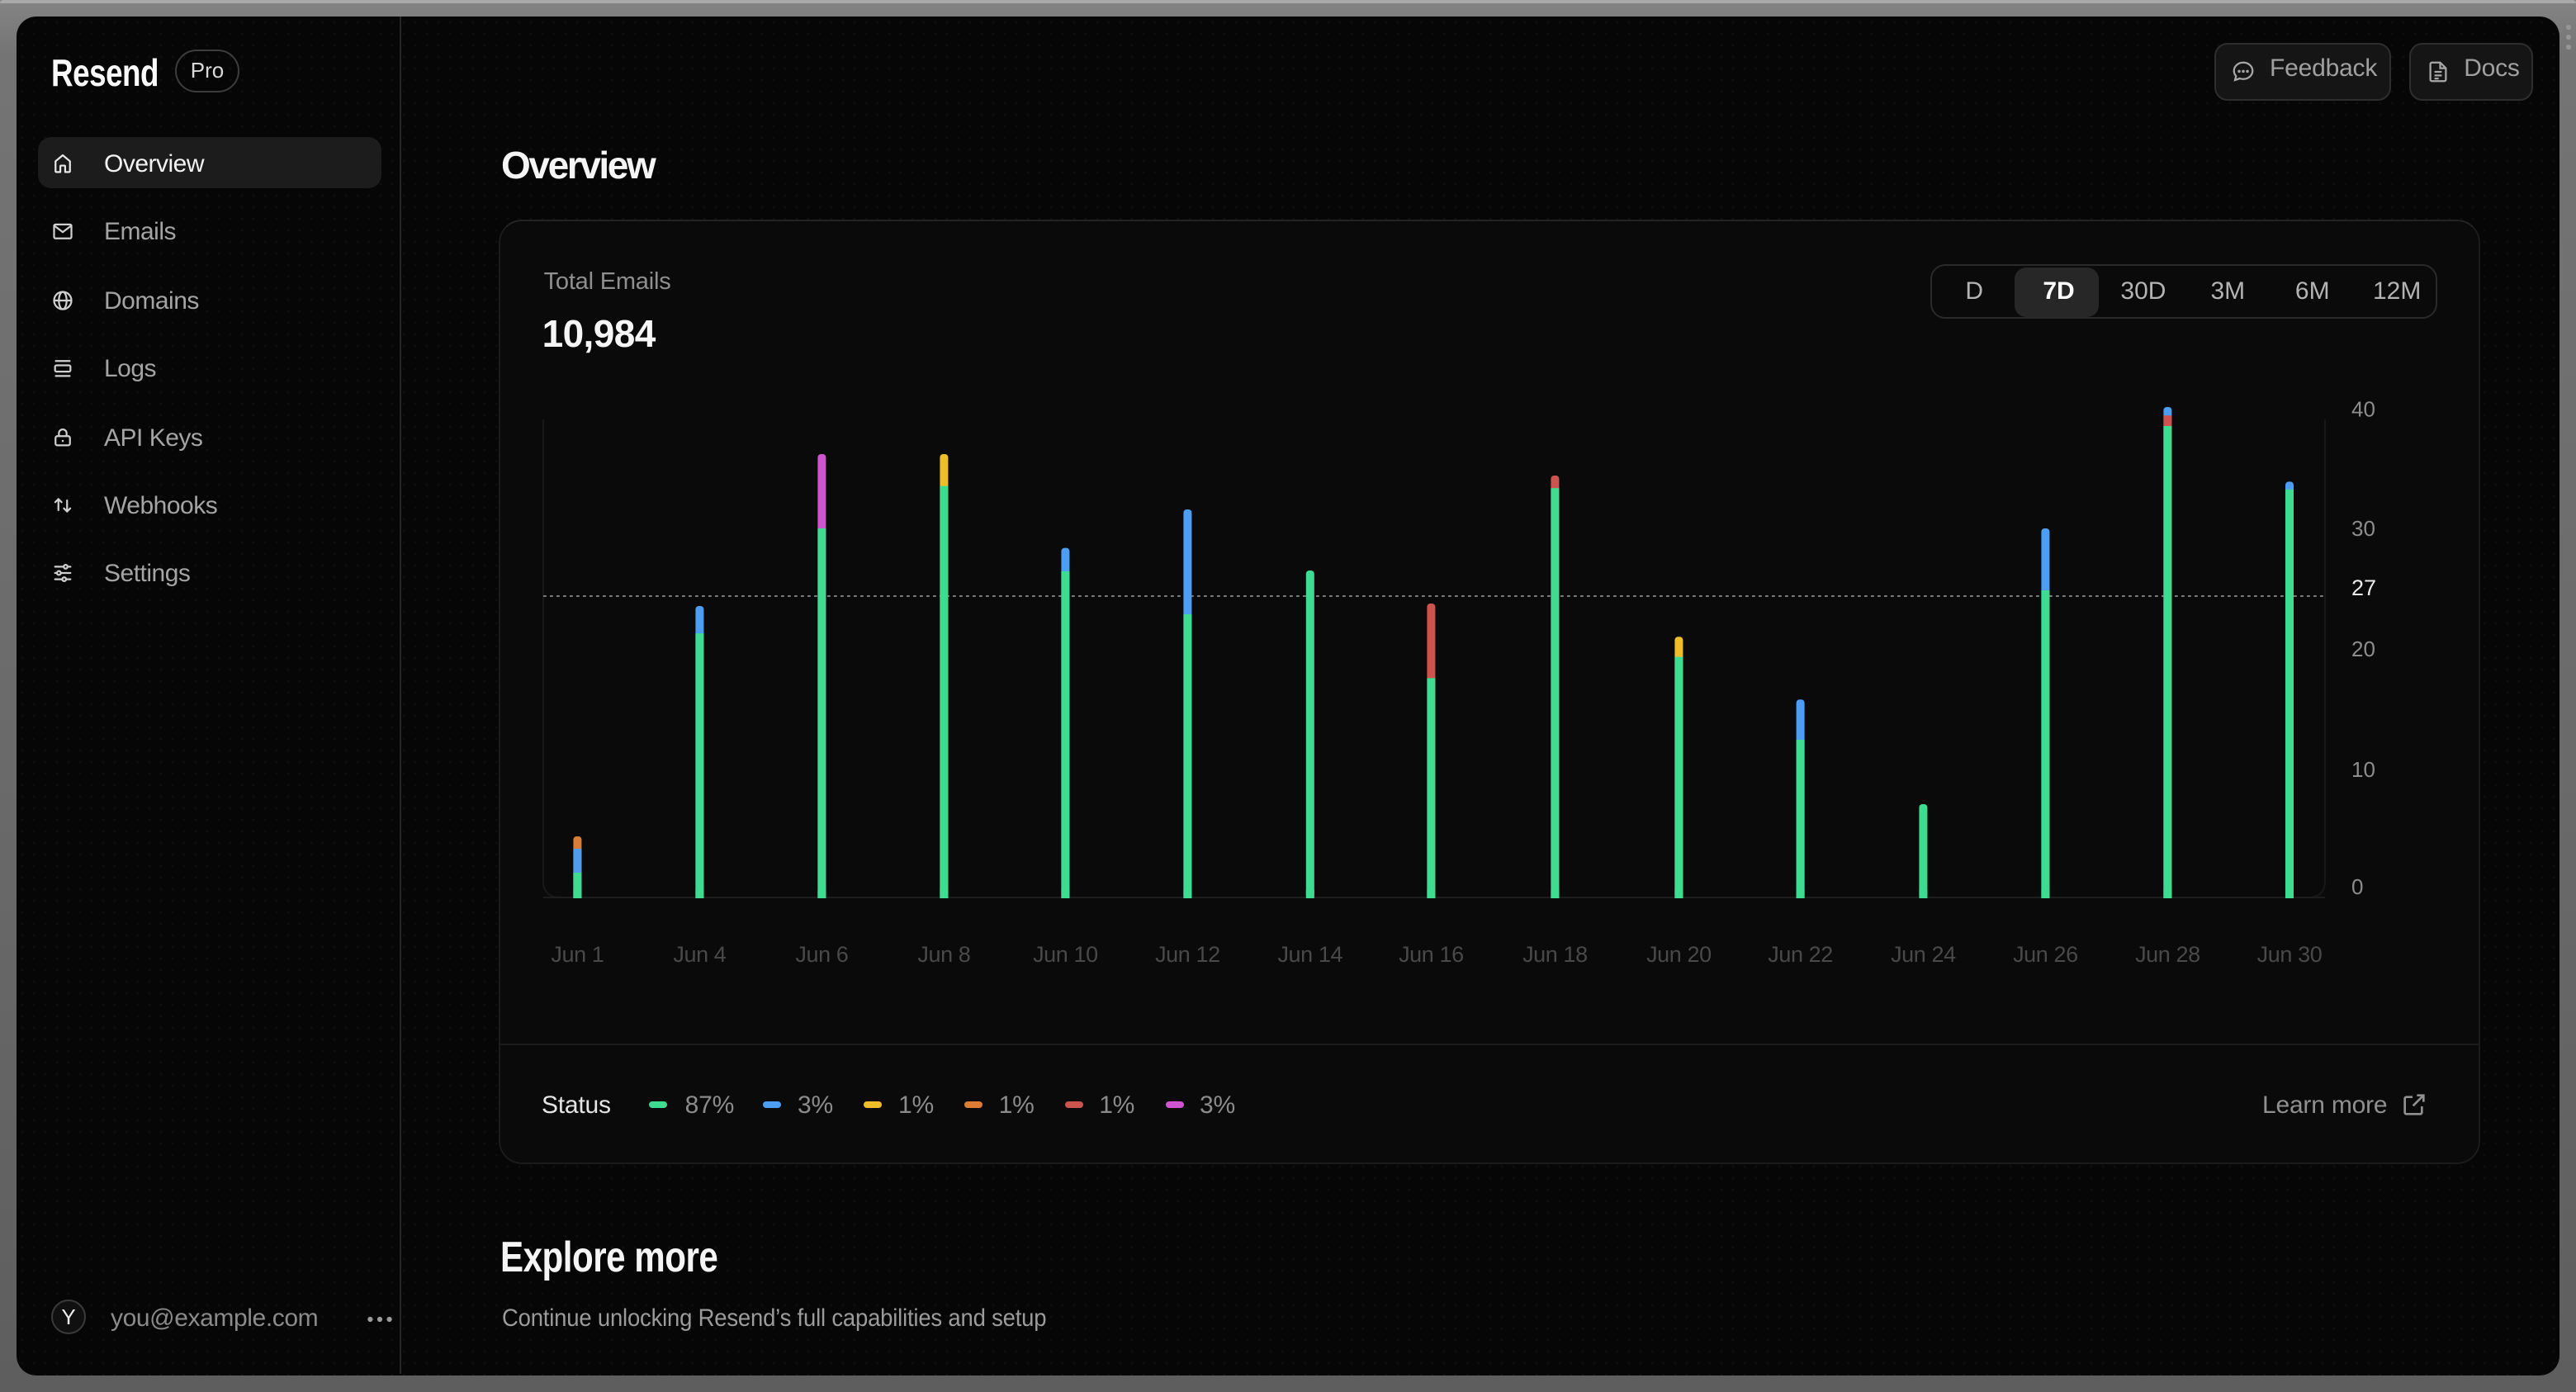 The image size is (2576, 1392). I want to click on svg-text: Jun 14, so click(1310, 954).